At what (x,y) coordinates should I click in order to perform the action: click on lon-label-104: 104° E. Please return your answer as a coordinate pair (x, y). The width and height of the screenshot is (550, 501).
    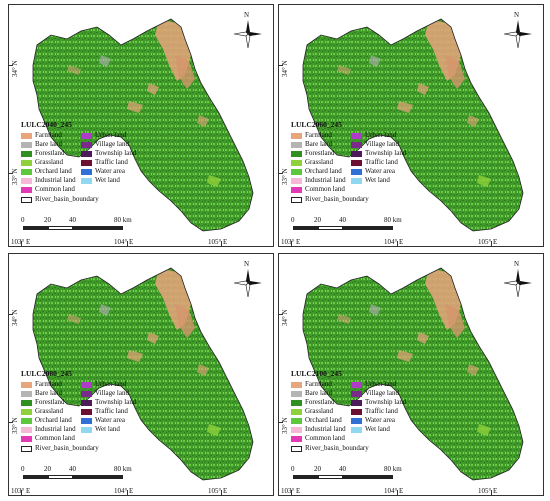
    Looking at the image, I should click on (124, 491).